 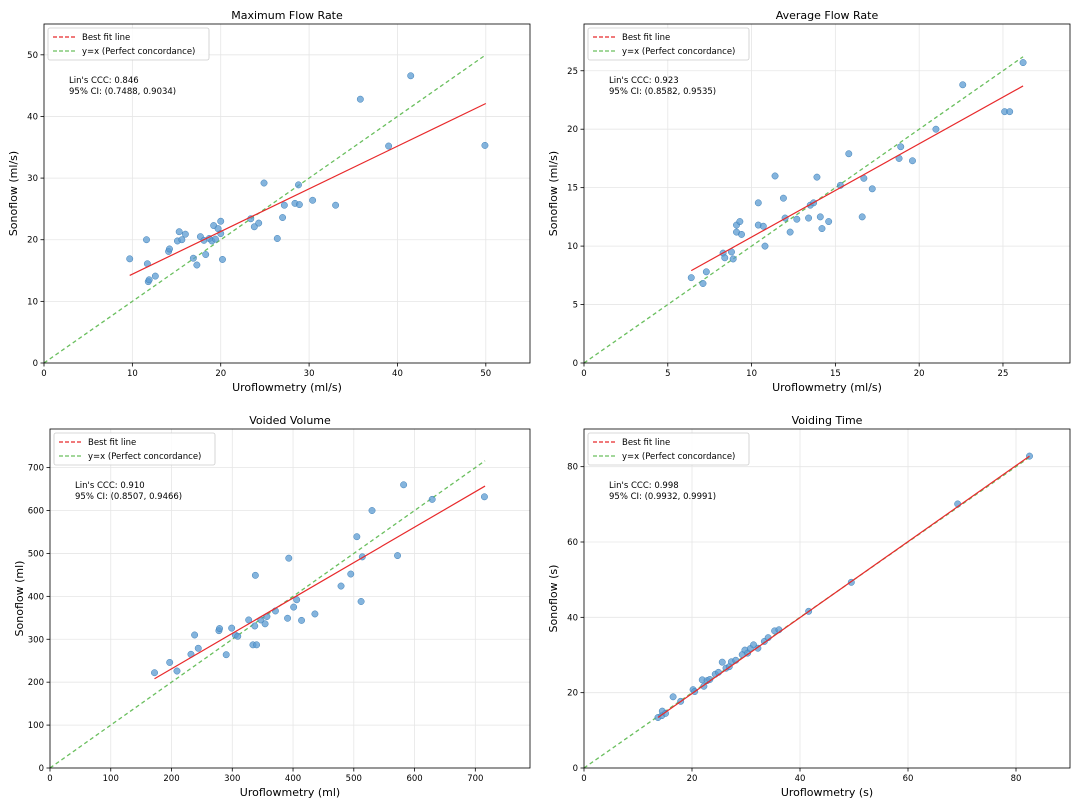 I want to click on y-axis-label: Sonoflow (ml/s), so click(x=13, y=193).